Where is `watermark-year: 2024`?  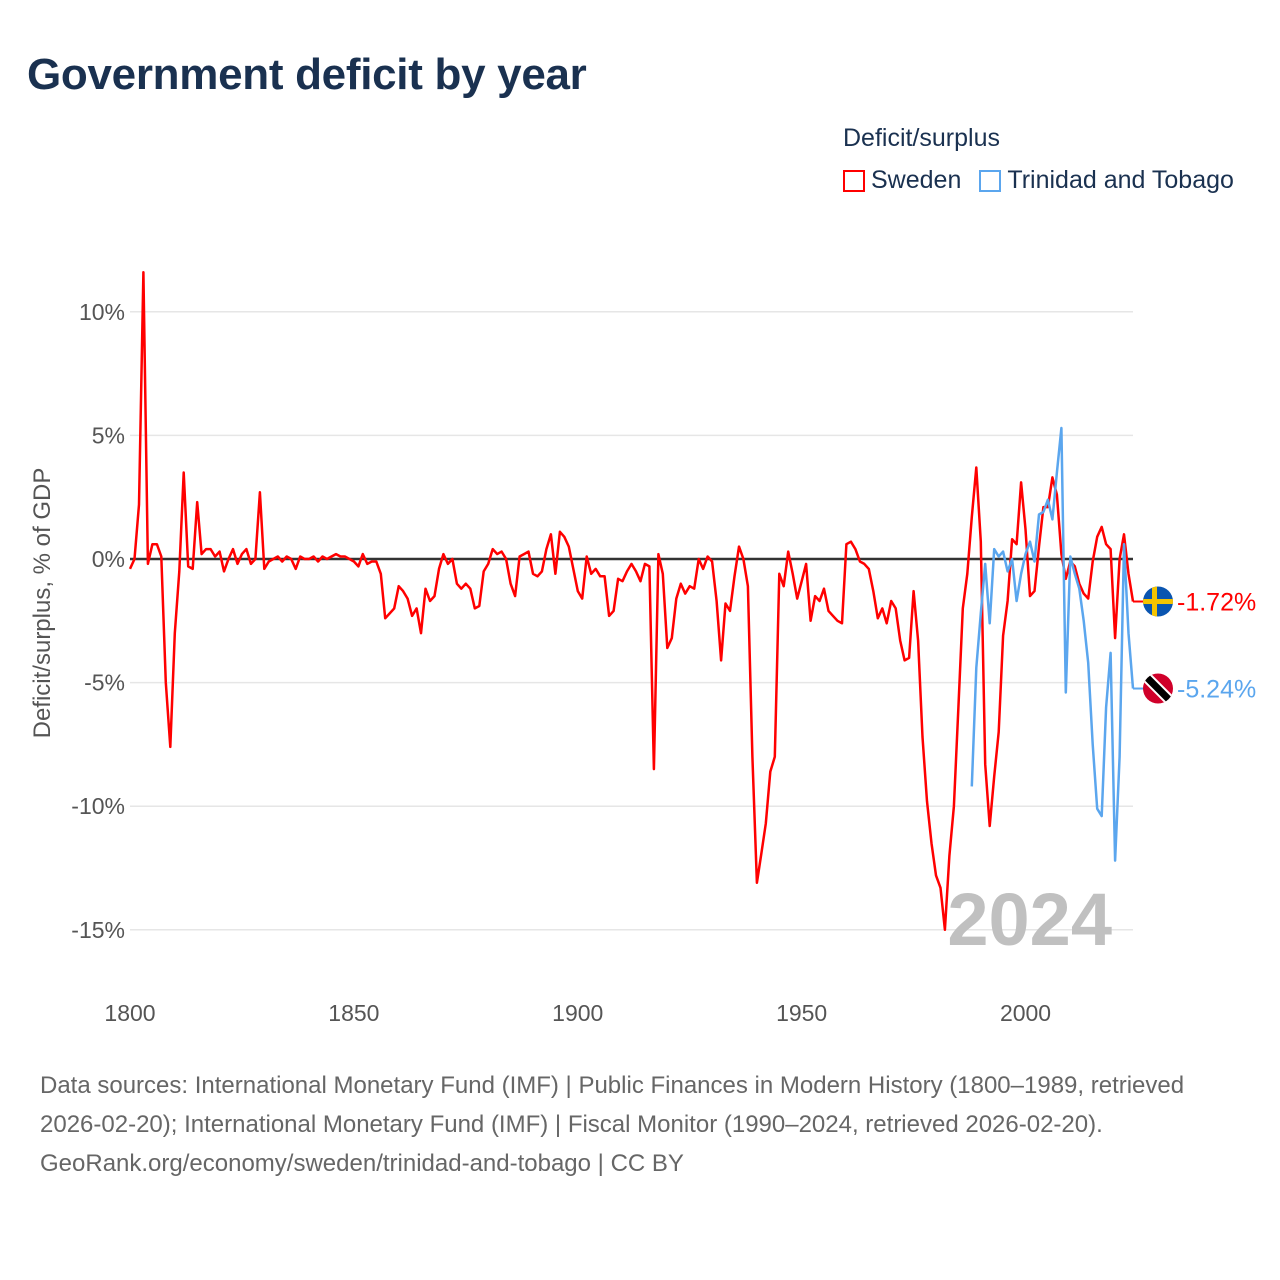
watermark-year: 2024 is located at coordinates (1029, 919).